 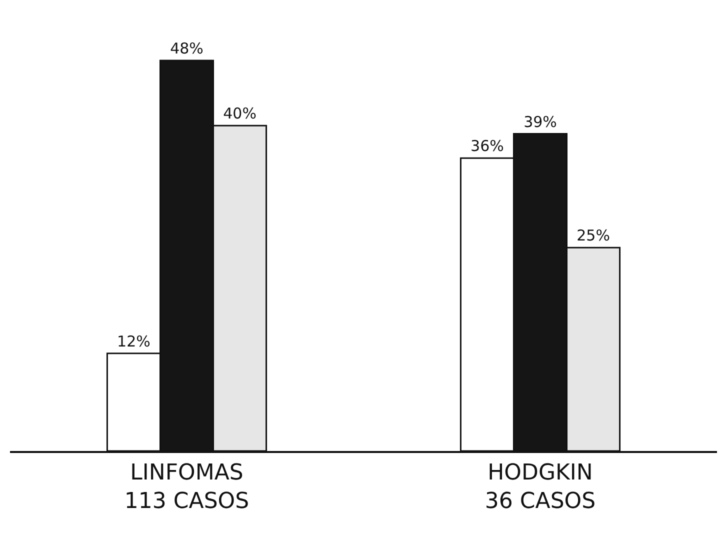 What do you see at coordinates (133, 341) in the screenshot?
I see `data-label: 12%` at bounding box center [133, 341].